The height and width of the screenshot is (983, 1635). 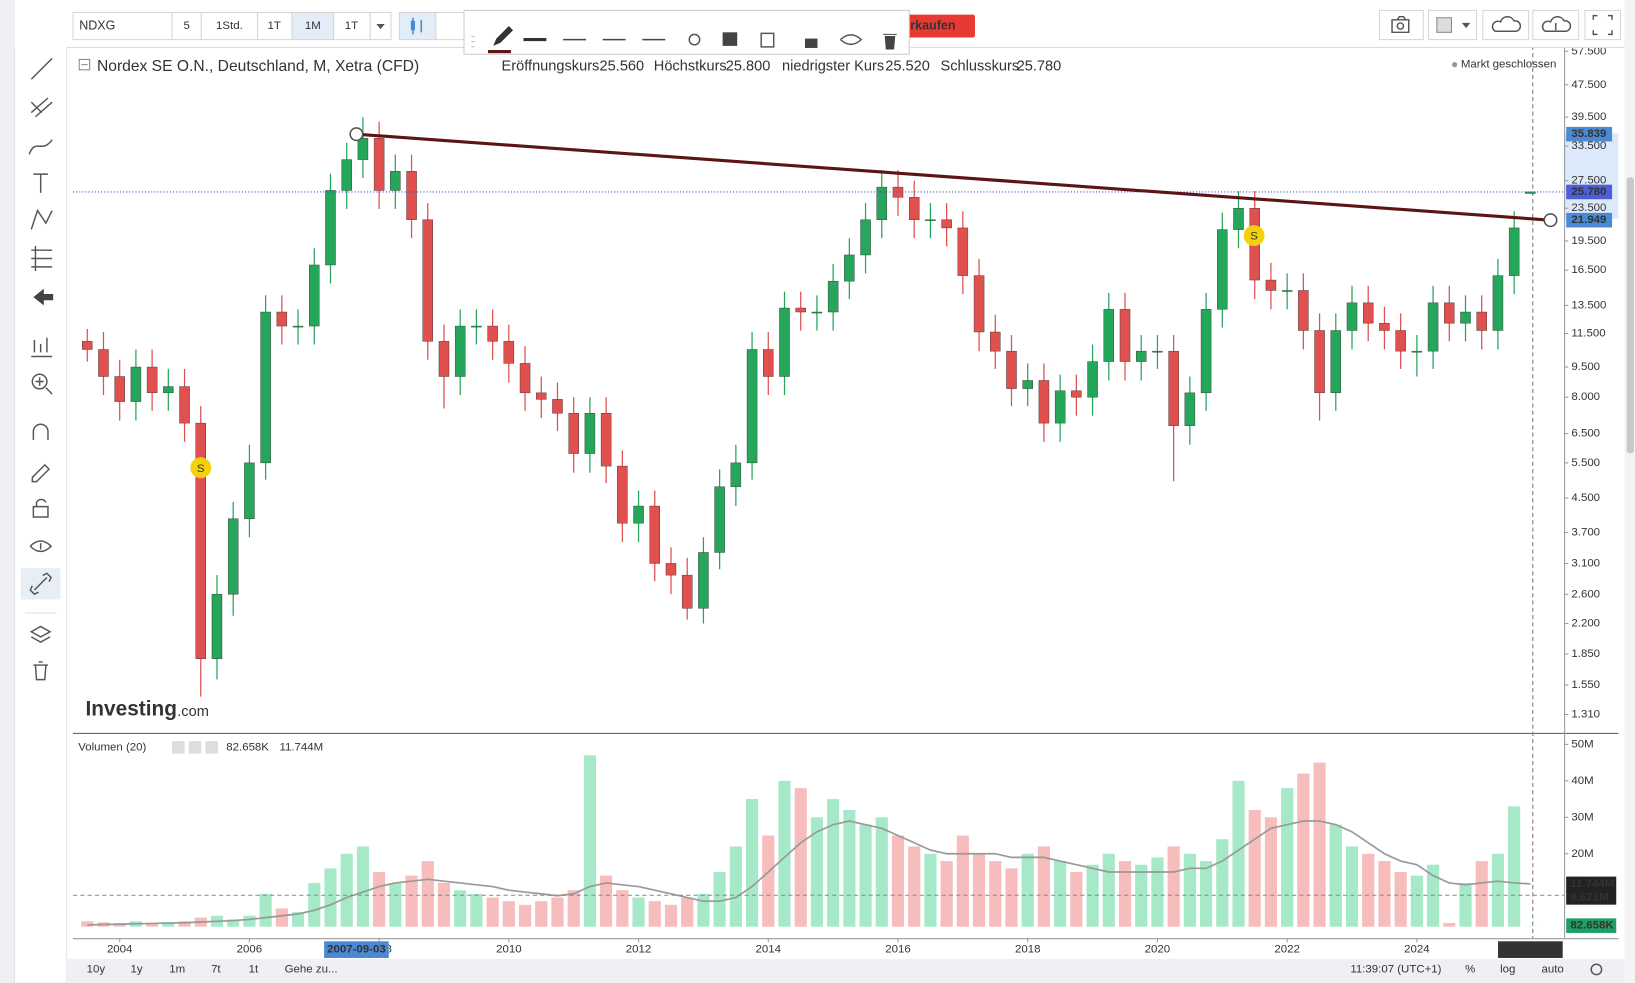 What do you see at coordinates (907, 67) in the screenshot?
I see `ohlc-value: 25.520` at bounding box center [907, 67].